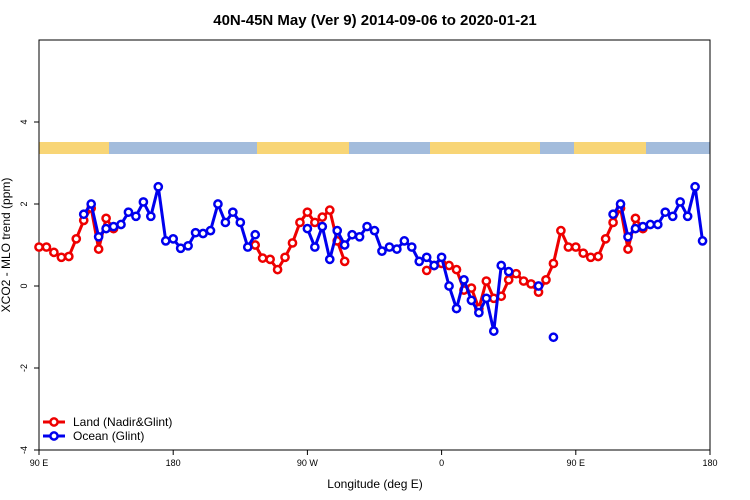 This screenshot has width=750, height=500. Describe the element at coordinates (6, 245) in the screenshot. I see `y-axis-label: XCO2 - MLO trend (ppm)` at that location.